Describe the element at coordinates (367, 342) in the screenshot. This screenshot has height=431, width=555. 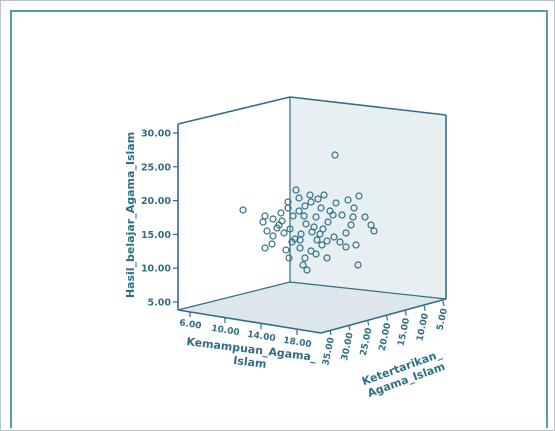
I see `y-tick-label: 25.00` at that location.